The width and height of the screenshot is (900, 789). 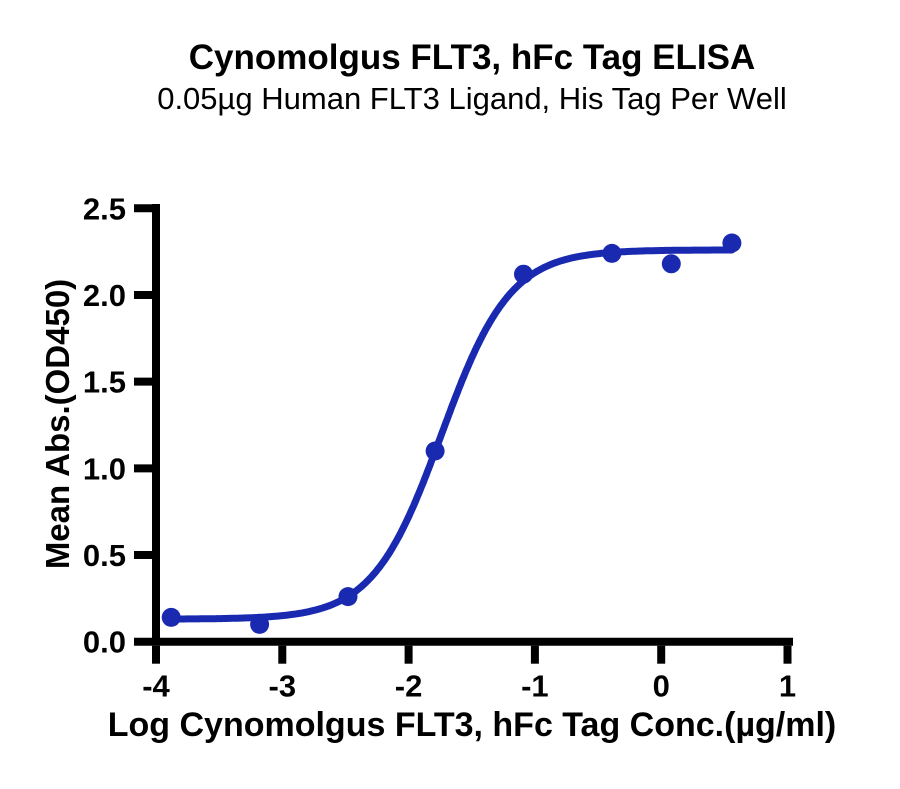 What do you see at coordinates (104, 208) in the screenshot?
I see `y-tick-label: 2.5` at bounding box center [104, 208].